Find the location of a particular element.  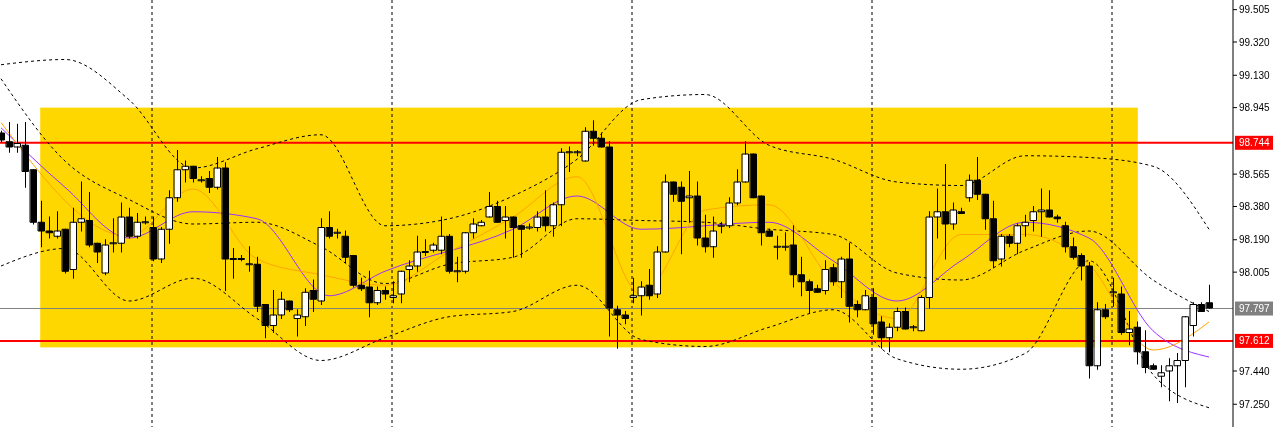

y-tick-label: 97.250 is located at coordinates (1255, 404).